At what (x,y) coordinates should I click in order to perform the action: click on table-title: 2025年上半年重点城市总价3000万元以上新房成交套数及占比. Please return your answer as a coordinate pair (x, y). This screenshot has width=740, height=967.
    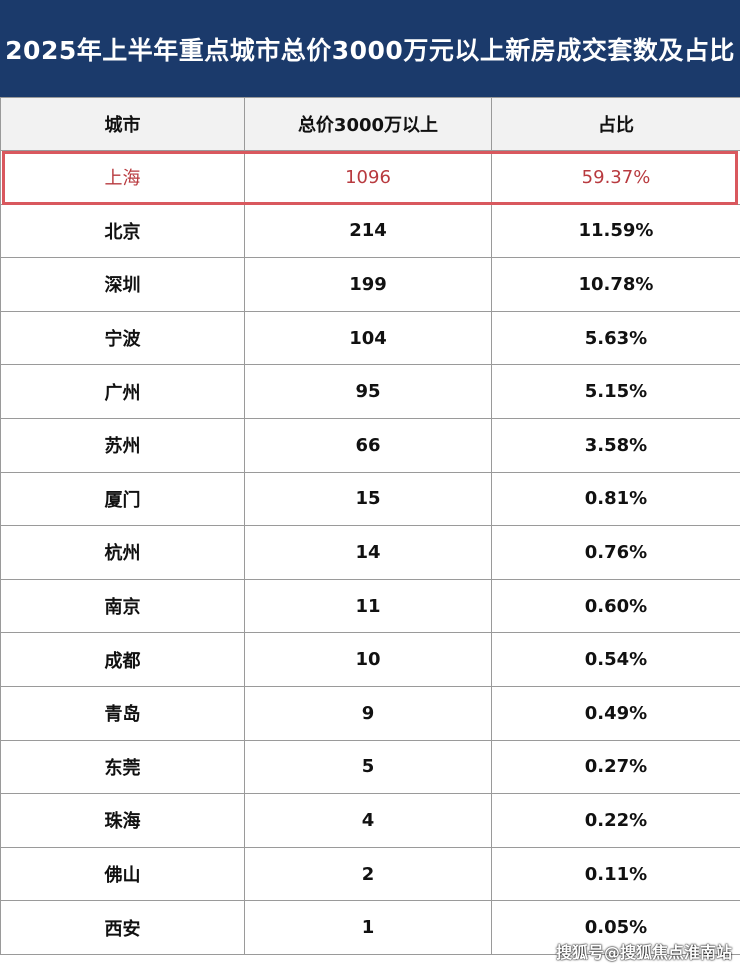
    Looking at the image, I should click on (370, 48).